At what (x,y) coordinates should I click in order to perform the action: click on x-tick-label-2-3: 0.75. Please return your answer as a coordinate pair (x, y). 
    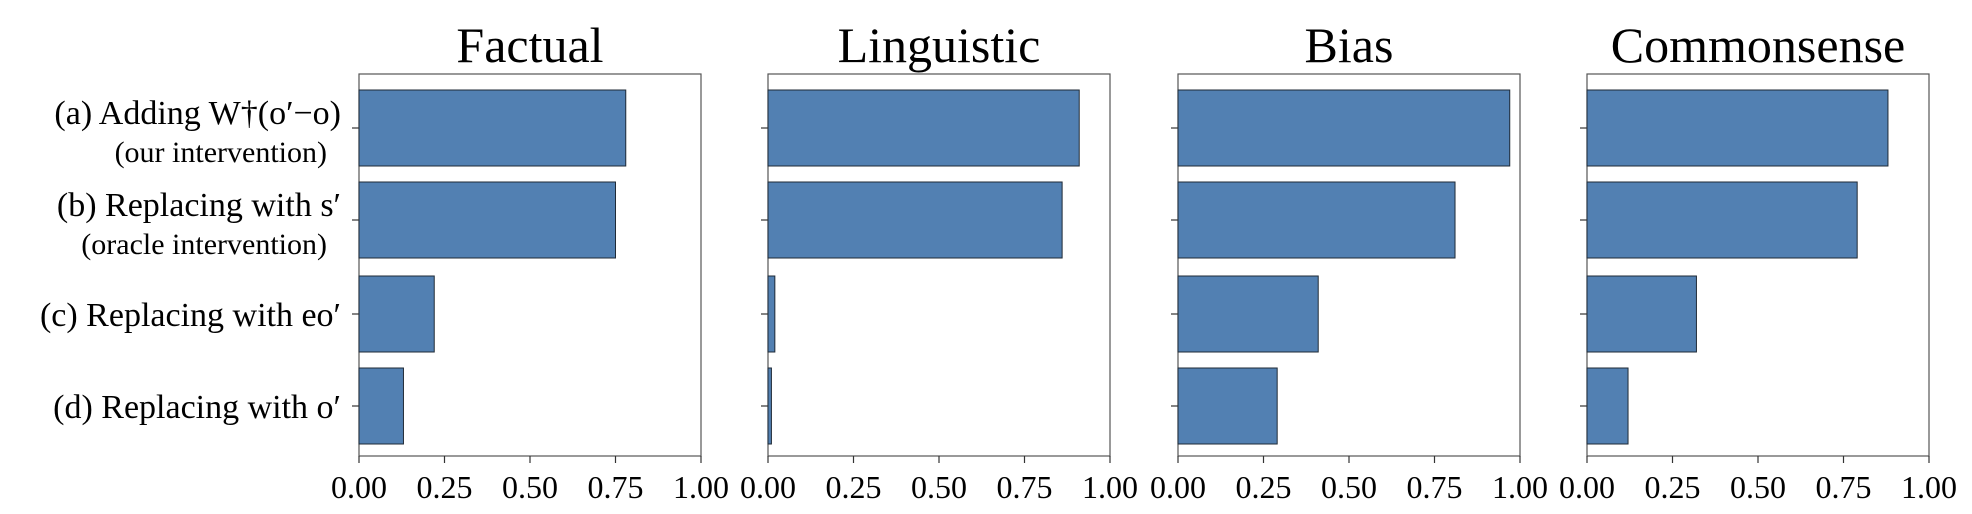
    Looking at the image, I should click on (1435, 487).